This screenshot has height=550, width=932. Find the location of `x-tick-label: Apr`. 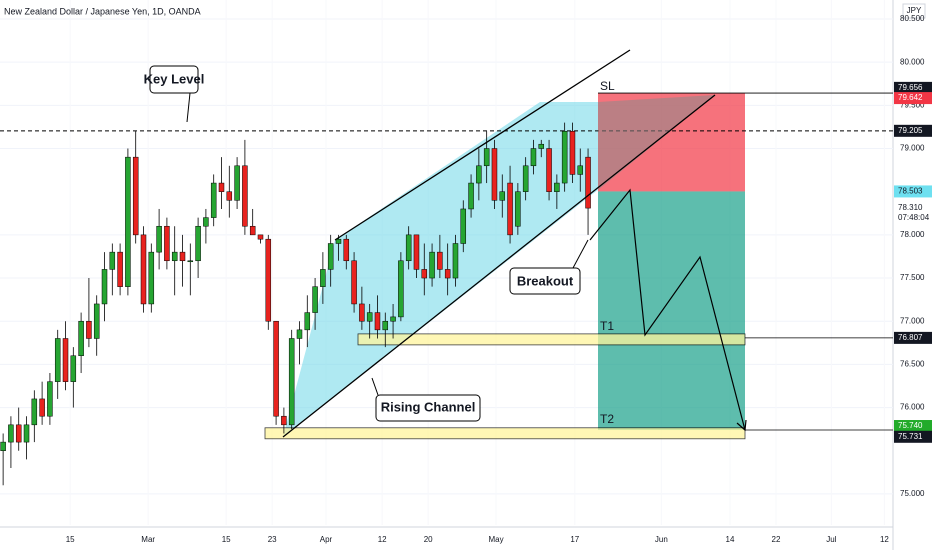

x-tick-label: Apr is located at coordinates (326, 539).